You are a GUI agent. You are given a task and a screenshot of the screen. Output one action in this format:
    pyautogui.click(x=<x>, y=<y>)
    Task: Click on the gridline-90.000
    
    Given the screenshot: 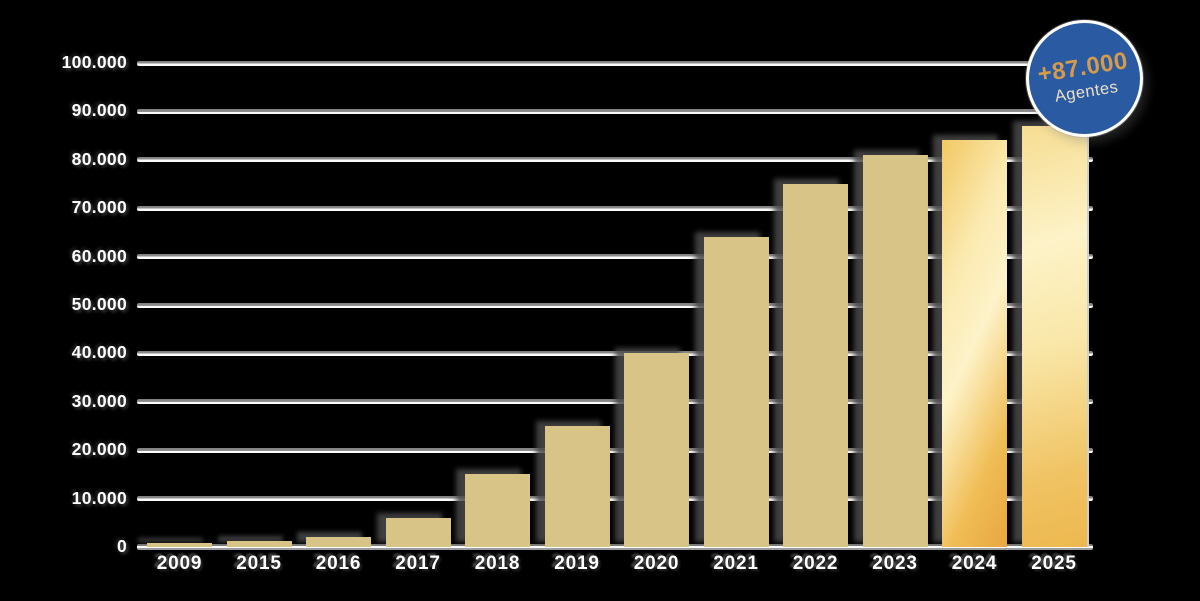 What is the action you would take?
    pyautogui.click(x=615, y=111)
    